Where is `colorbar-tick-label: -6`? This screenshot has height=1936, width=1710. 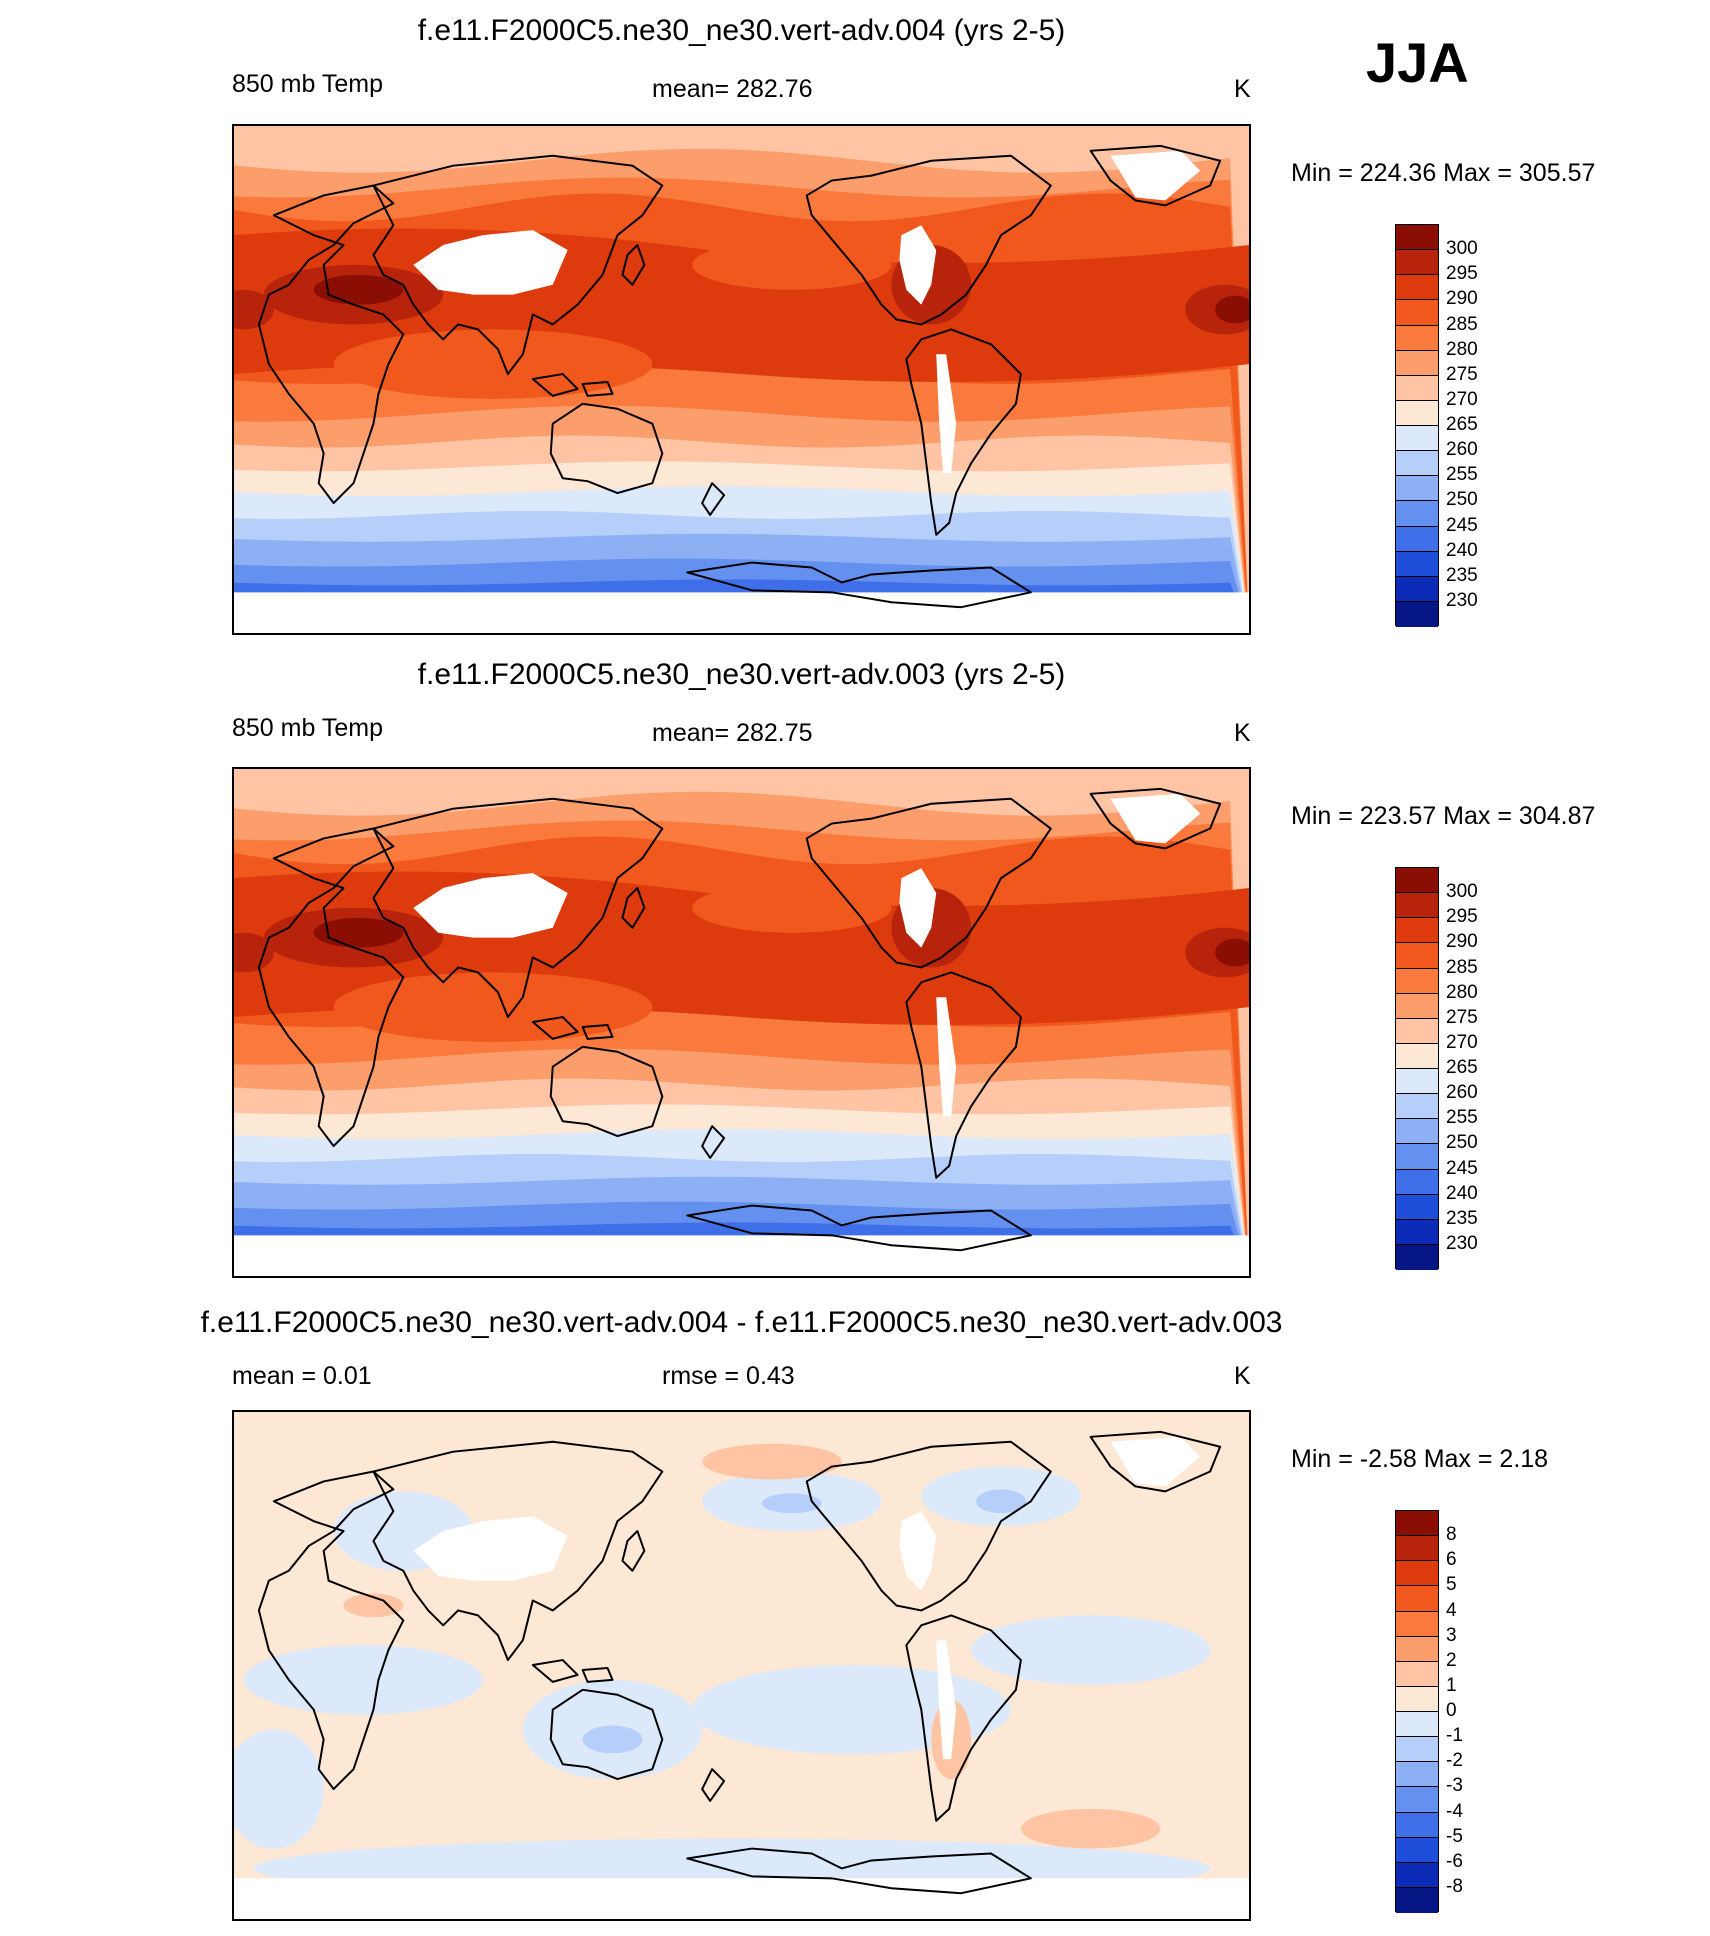 colorbar-tick-label: -6 is located at coordinates (1454, 1861).